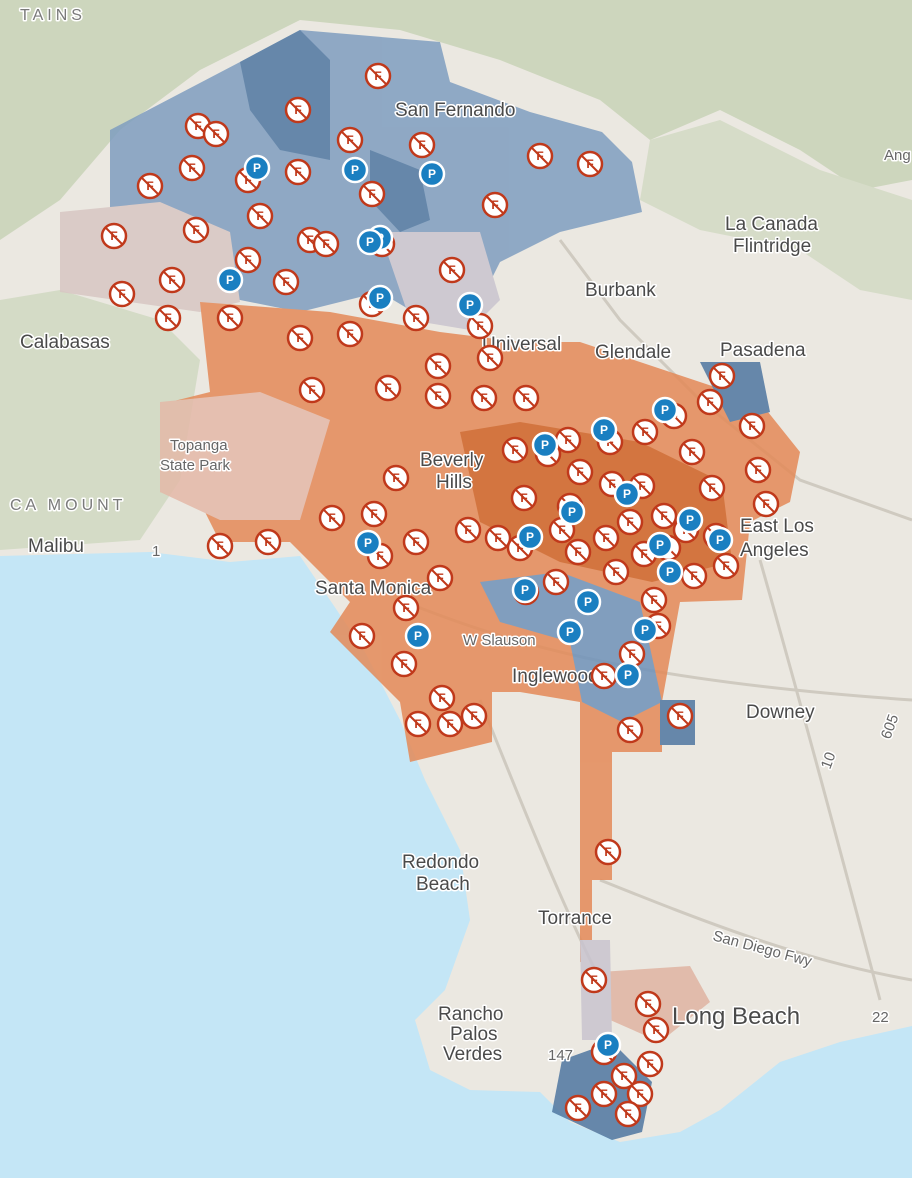 The height and width of the screenshot is (1178, 912). Describe the element at coordinates (454, 482) in the screenshot. I see `label-line: Hills` at that location.